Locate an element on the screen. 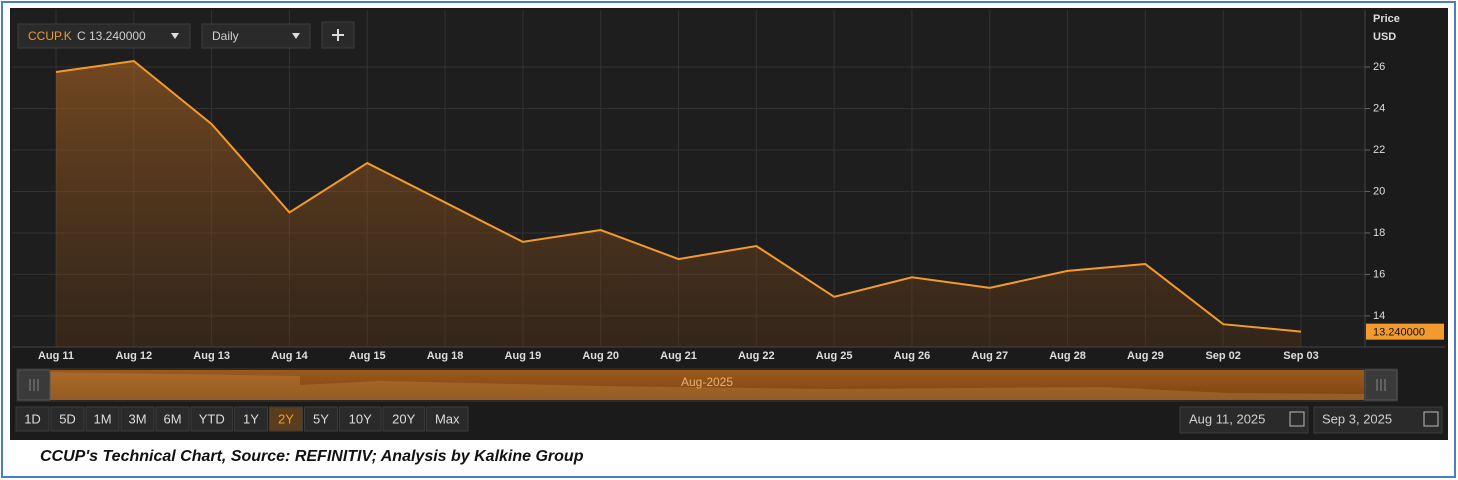 The height and width of the screenshot is (480, 1458). interval-select is located at coordinates (256, 36).